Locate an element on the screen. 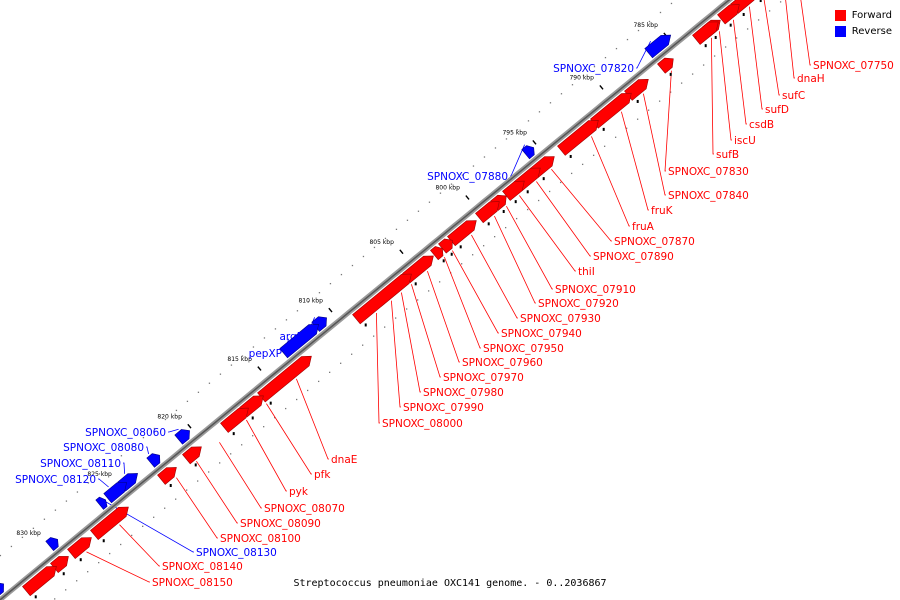 This screenshot has height=600, width=900. reverse-gene-label: SPNOXC_08130 is located at coordinates (236, 553).